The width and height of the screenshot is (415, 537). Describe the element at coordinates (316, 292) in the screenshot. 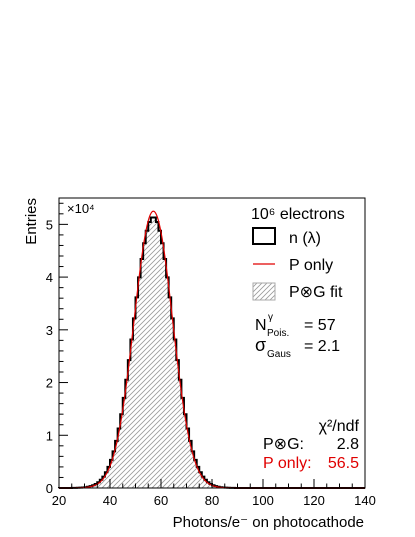

I see `legend-label-pg-fit: P⊗G fit` at that location.